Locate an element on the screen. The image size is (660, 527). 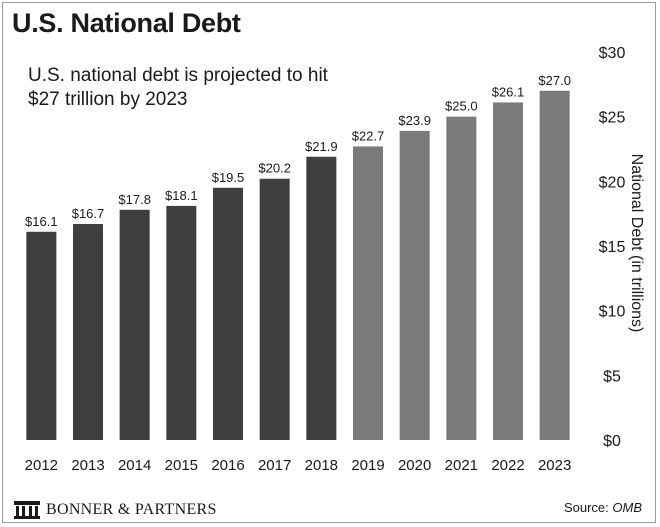
bar-value-label: $18.1 is located at coordinates (181, 195).